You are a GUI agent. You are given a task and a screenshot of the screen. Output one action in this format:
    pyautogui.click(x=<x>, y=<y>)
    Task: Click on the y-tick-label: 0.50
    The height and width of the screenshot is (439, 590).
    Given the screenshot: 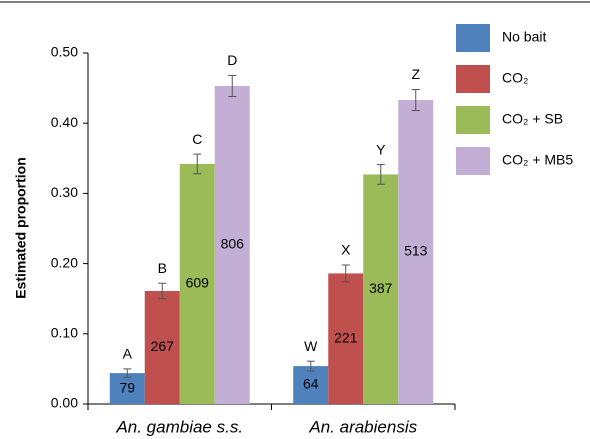 What is the action you would take?
    pyautogui.click(x=64, y=52)
    